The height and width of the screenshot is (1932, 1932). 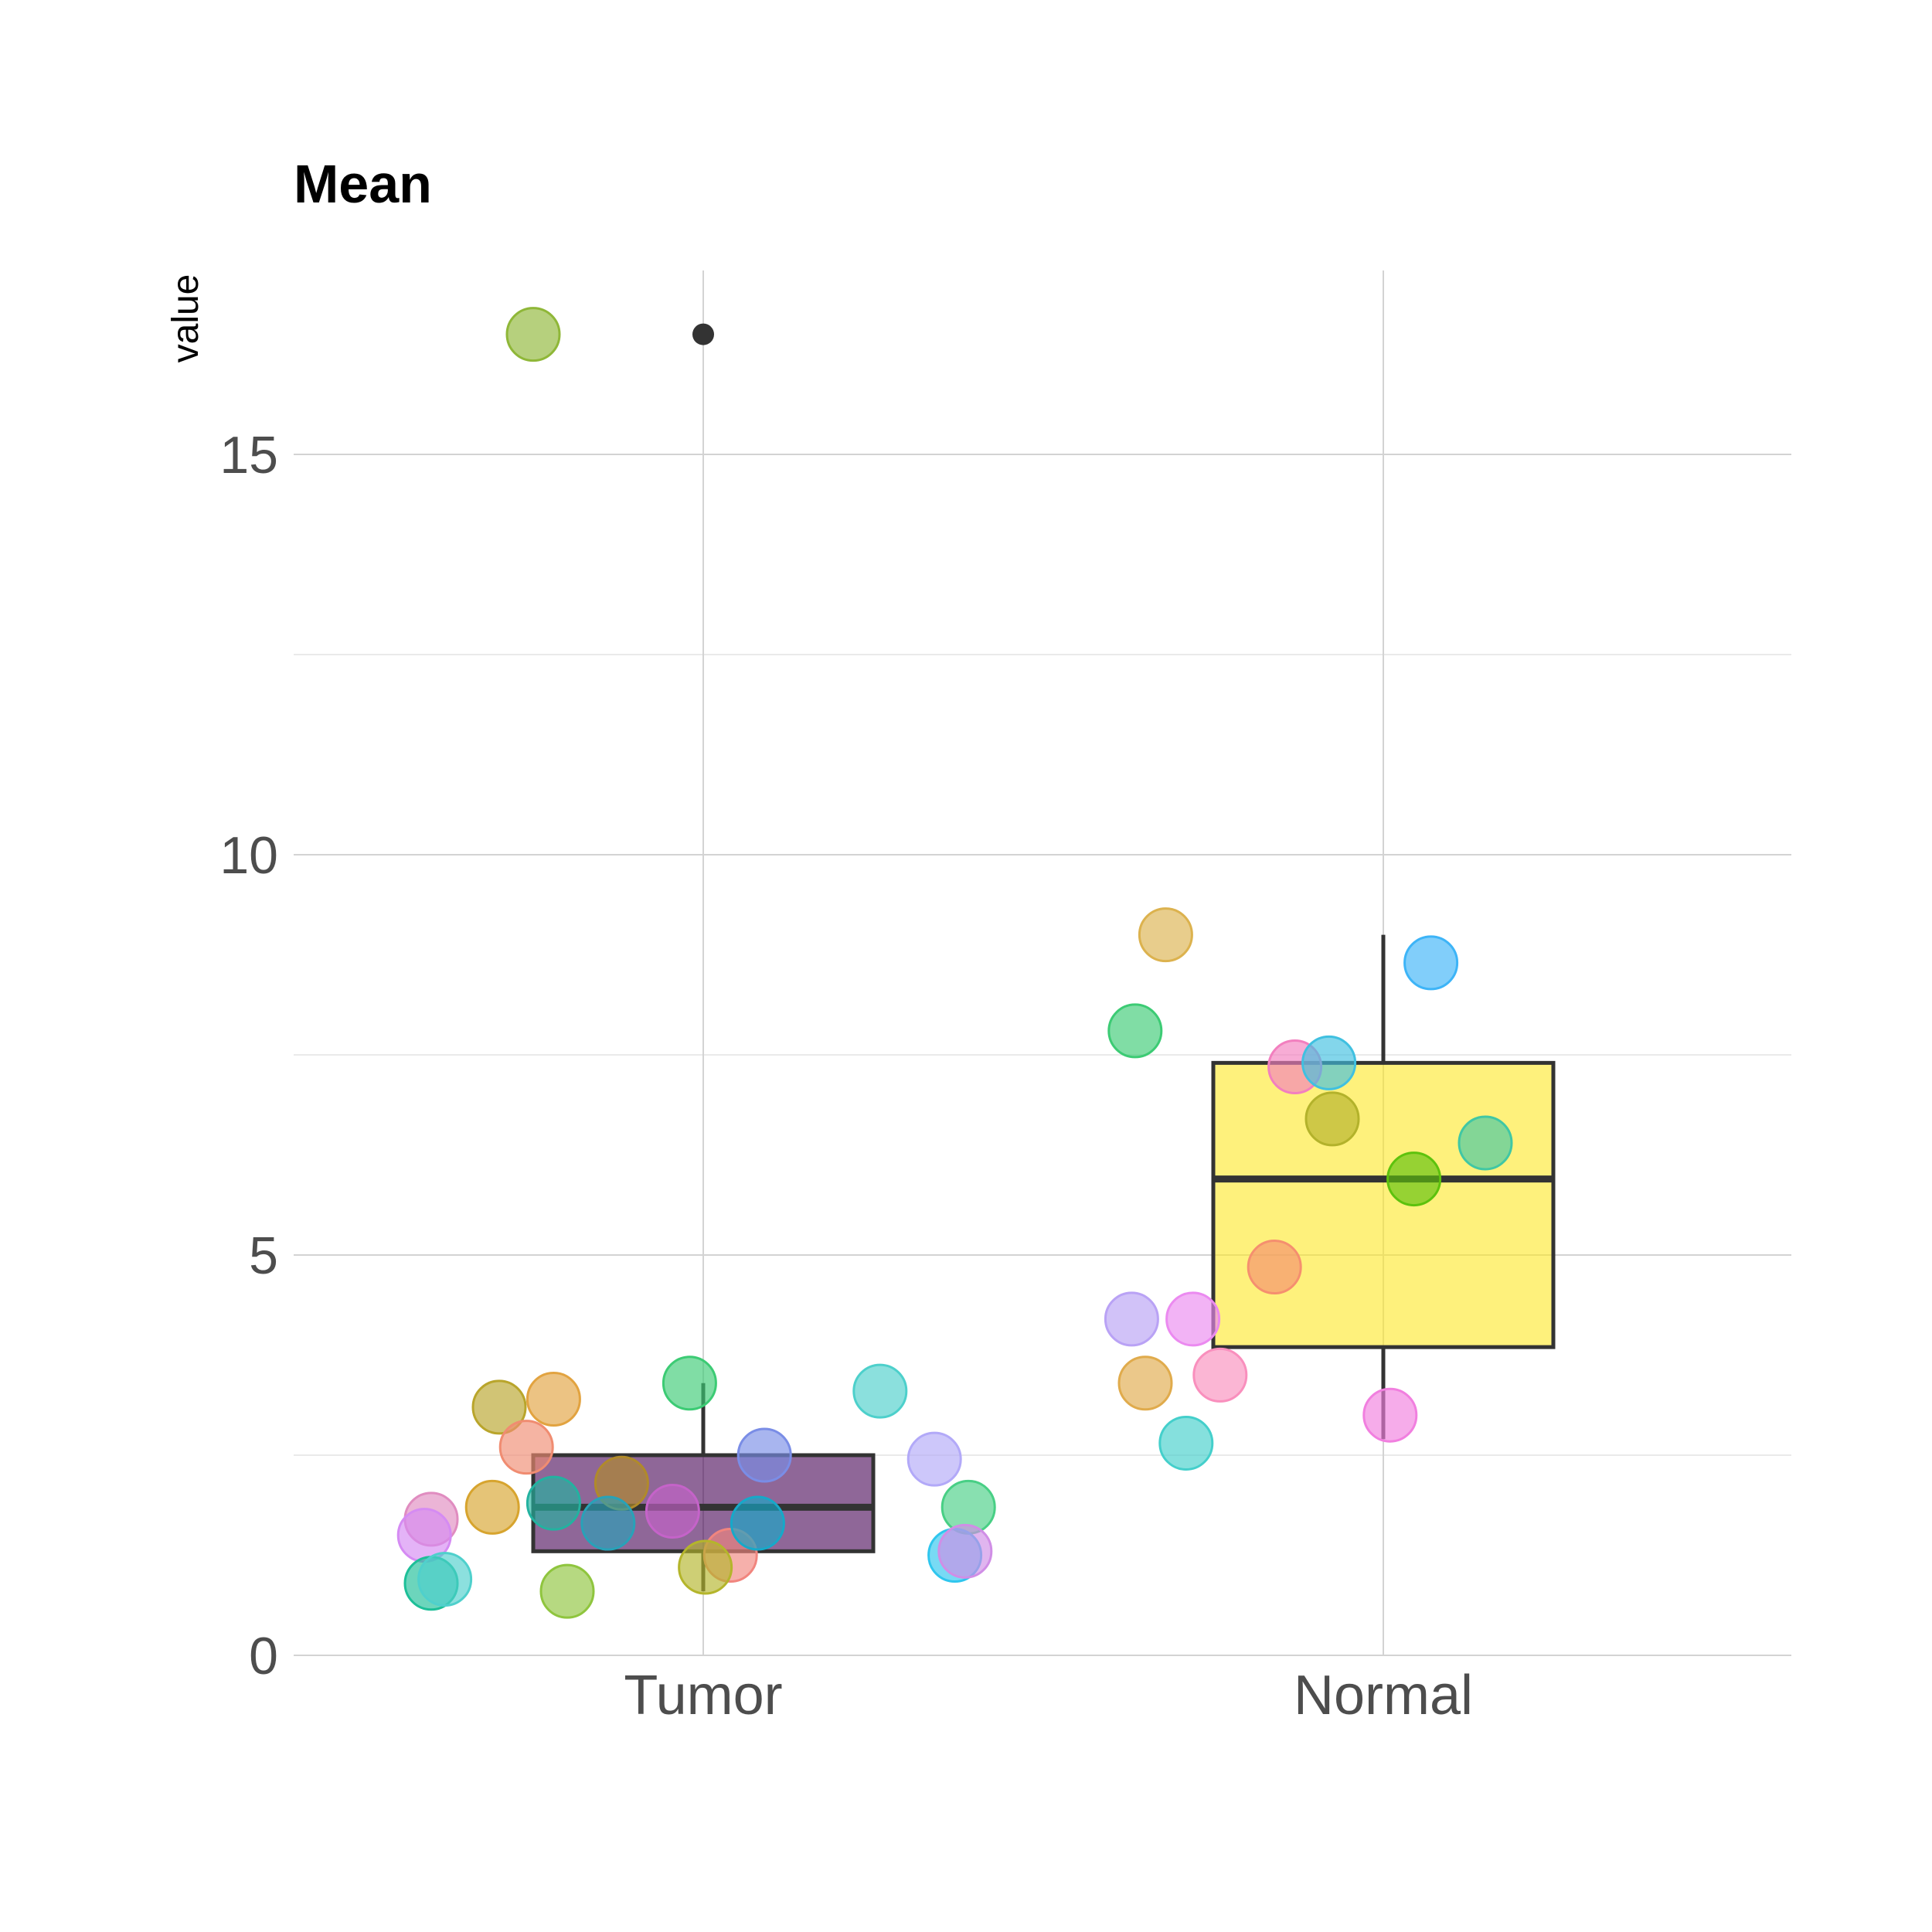 What do you see at coordinates (185, 319) in the screenshot?
I see `y-axis-label: value` at bounding box center [185, 319].